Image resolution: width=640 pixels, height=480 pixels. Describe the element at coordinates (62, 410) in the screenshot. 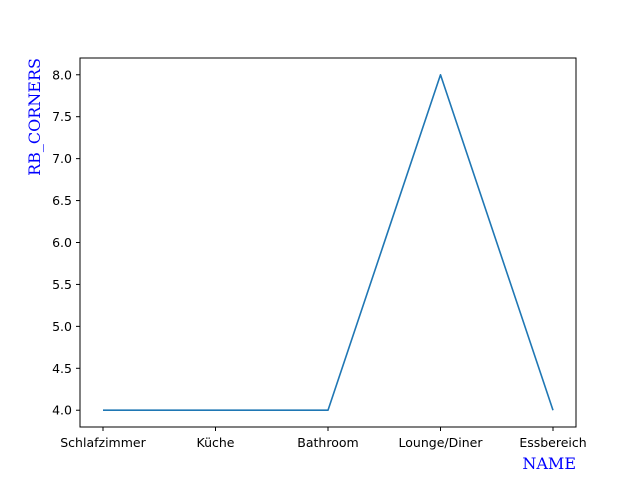

I see `y-tick-label: 4.0` at that location.